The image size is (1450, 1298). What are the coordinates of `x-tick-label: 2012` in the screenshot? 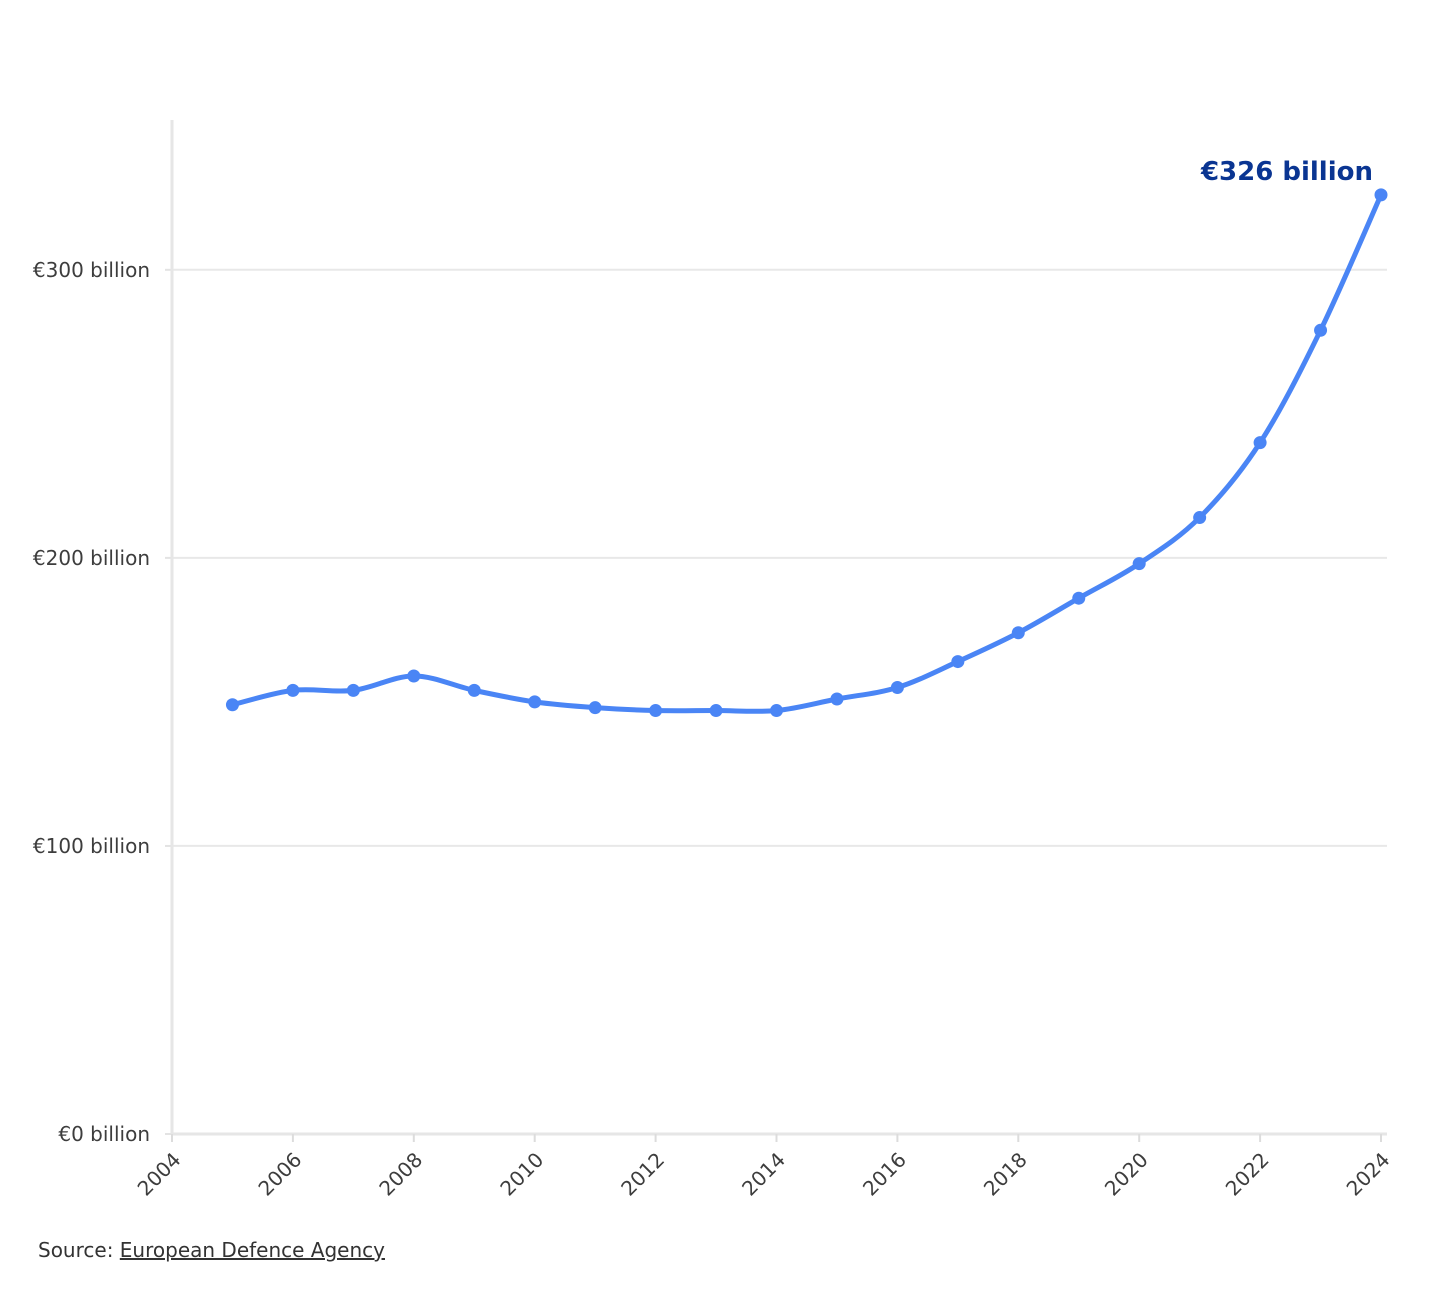 It's located at (642, 1174).